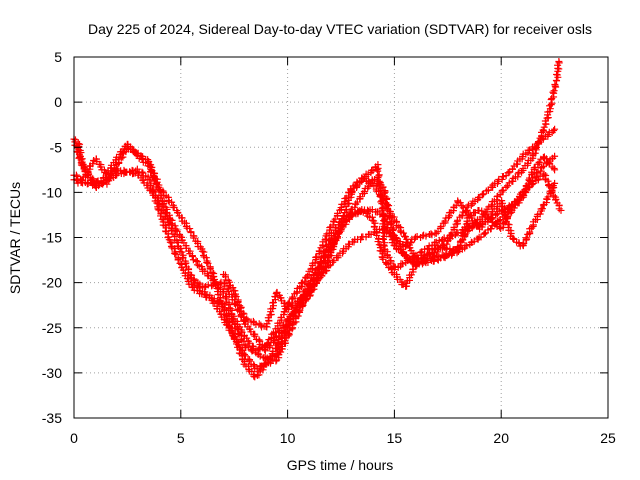  Describe the element at coordinates (52, 418) in the screenshot. I see `y-tick-label: -35` at that location.